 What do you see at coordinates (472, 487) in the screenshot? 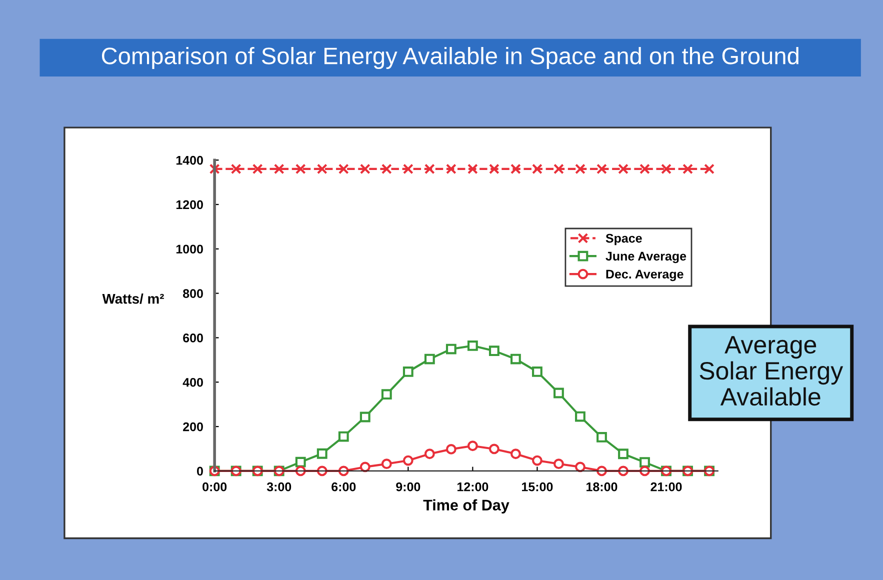
I see `x-tick-label: 12:00` at bounding box center [472, 487].